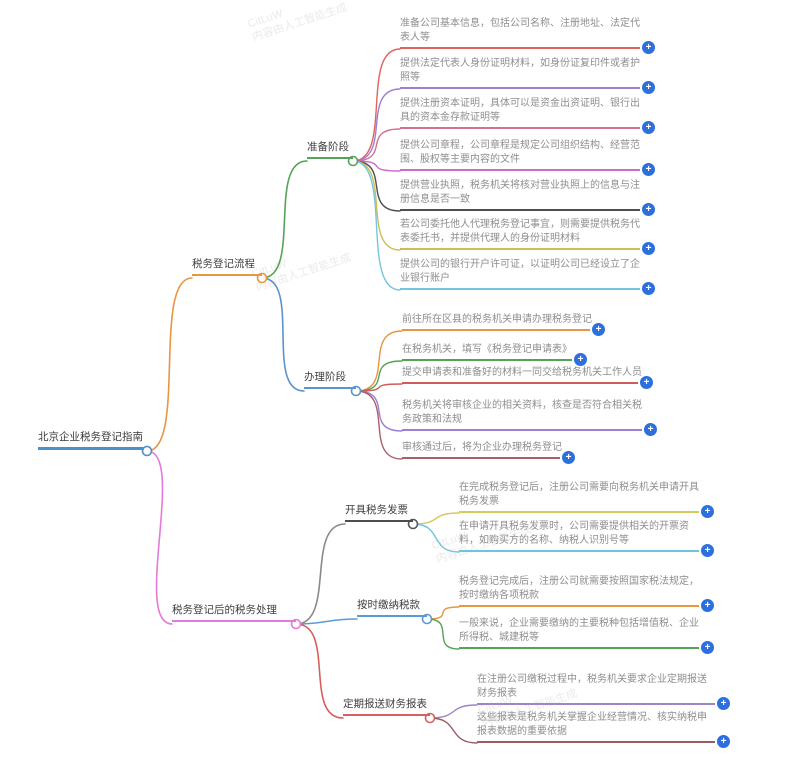 The width and height of the screenshot is (809, 762). Describe the element at coordinates (169, 364) in the screenshot. I see `edge-root-to-registration-process` at that location.